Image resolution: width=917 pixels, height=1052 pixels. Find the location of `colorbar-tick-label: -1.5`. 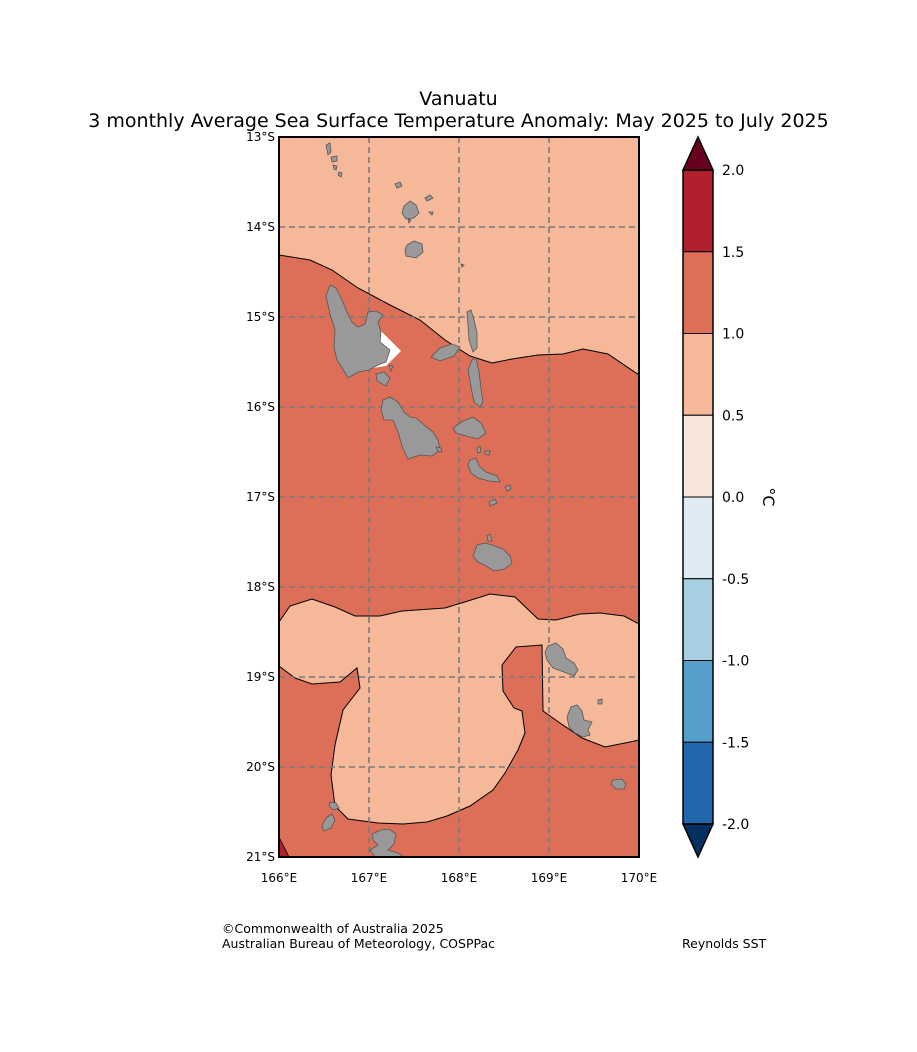

colorbar-tick-label: -1.5 is located at coordinates (735, 743).